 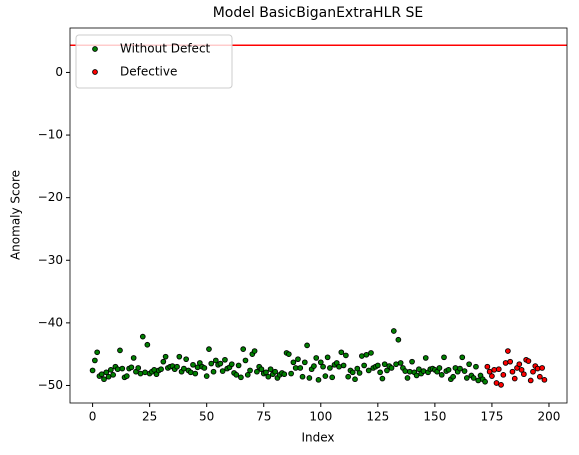 What do you see at coordinates (320, 417) in the screenshot?
I see `x-tick-label: 100` at bounding box center [320, 417].